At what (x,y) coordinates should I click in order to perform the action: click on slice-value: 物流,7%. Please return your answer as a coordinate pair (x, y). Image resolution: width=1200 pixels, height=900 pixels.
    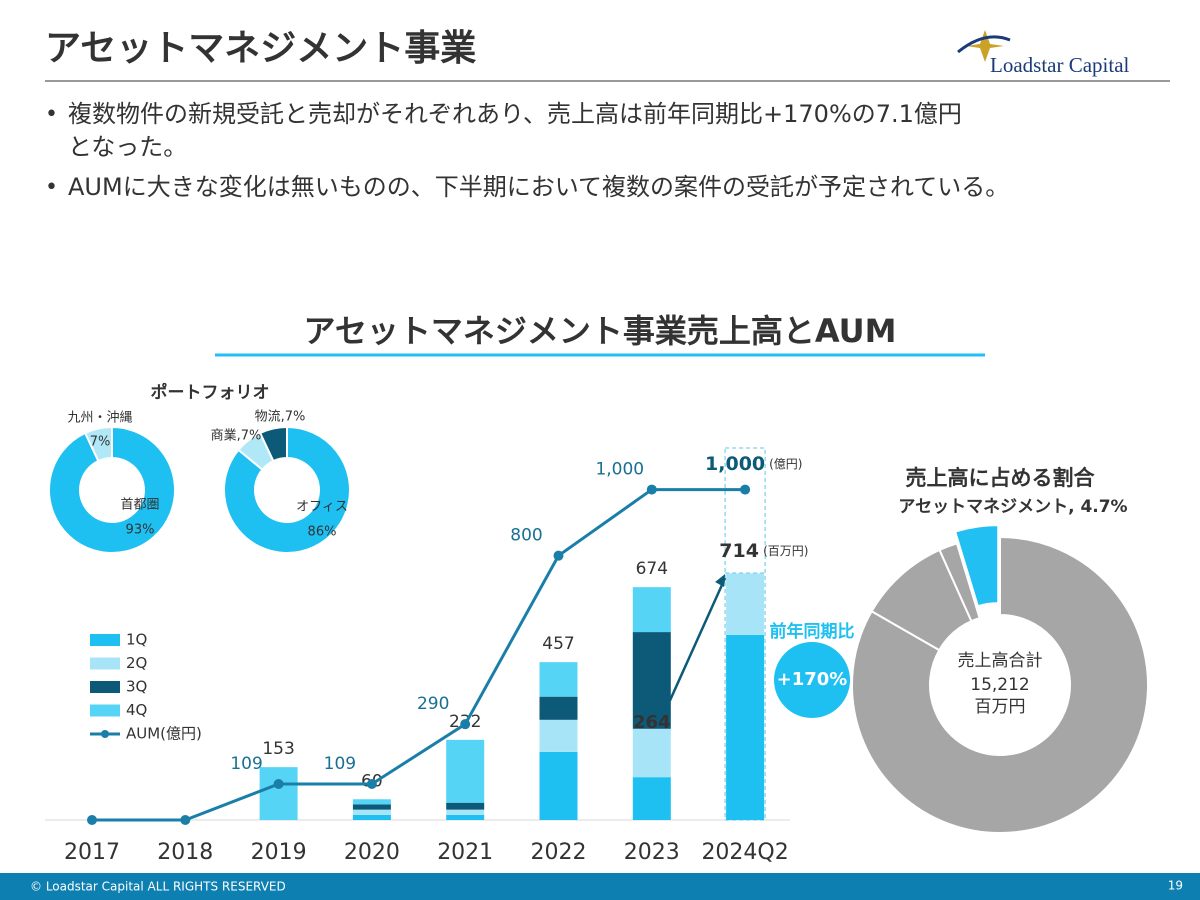
    Looking at the image, I should click on (280, 417).